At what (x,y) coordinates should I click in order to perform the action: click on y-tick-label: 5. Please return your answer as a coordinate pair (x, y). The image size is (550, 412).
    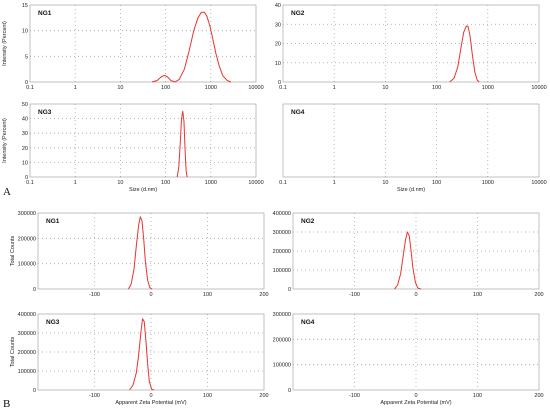
    Looking at the image, I should click on (26, 57).